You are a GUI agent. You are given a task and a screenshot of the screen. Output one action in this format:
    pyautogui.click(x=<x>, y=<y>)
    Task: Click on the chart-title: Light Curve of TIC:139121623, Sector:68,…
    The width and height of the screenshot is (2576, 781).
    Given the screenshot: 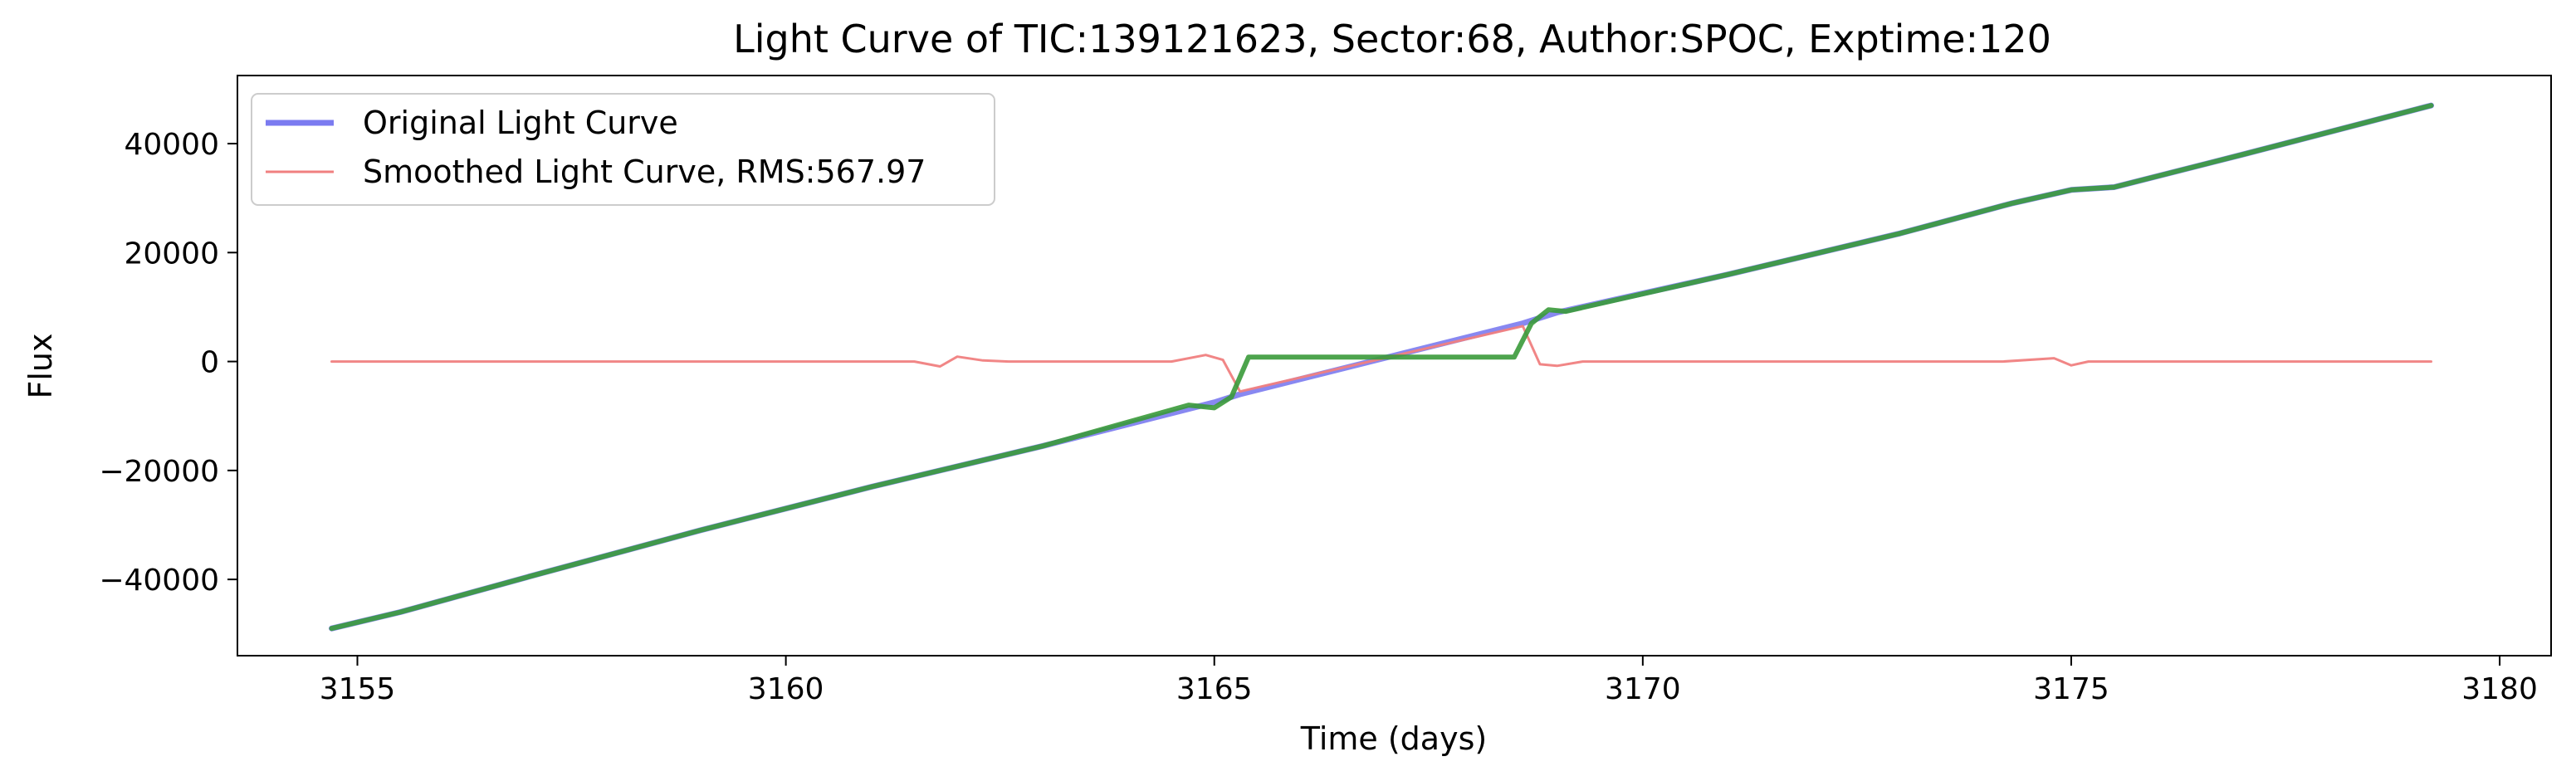 What is the action you would take?
    pyautogui.click(x=1392, y=39)
    